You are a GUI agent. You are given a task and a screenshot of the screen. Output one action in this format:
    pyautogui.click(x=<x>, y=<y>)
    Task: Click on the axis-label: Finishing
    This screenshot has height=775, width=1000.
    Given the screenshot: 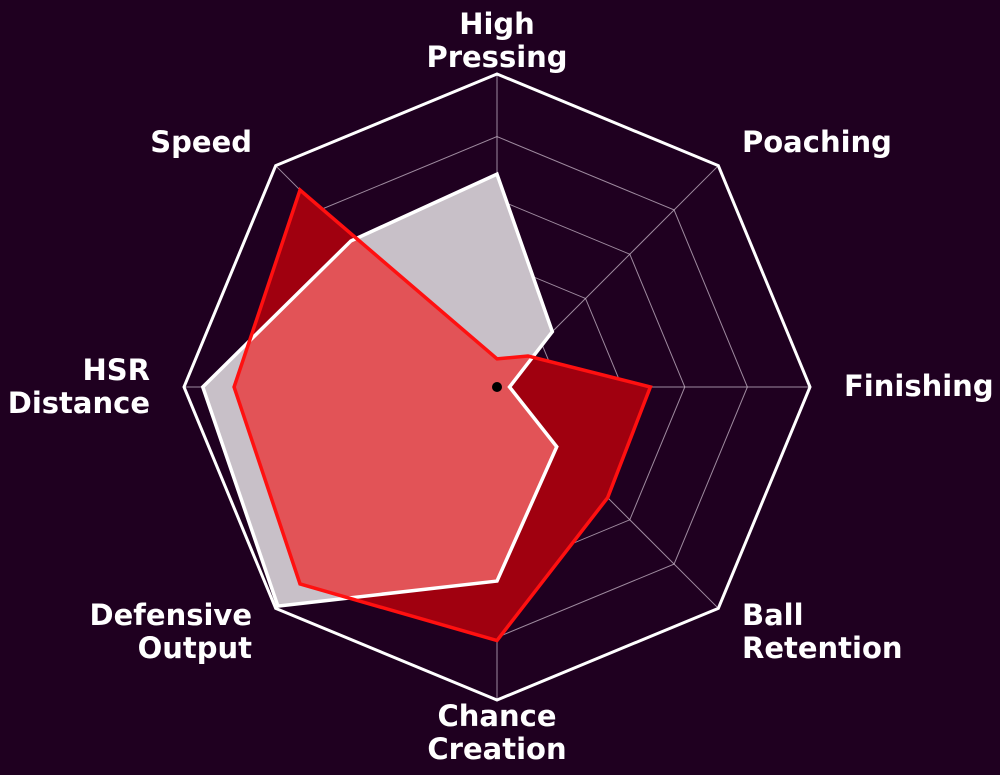 What is the action you would take?
    pyautogui.click(x=919, y=386)
    